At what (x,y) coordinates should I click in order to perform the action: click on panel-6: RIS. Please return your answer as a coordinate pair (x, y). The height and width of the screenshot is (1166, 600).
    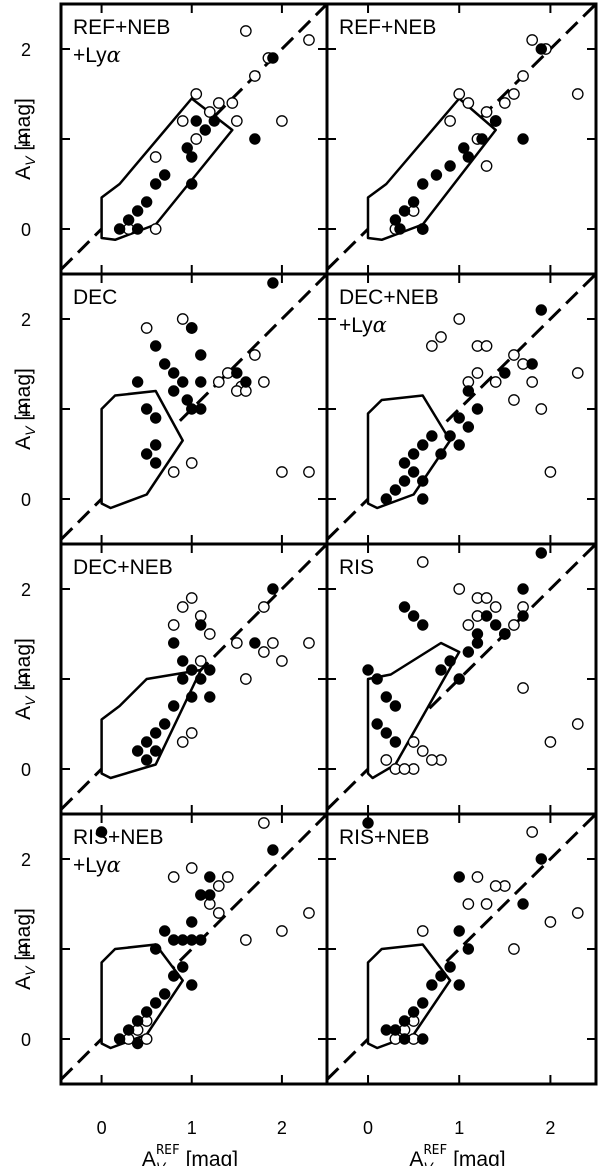
    Looking at the image, I should click on (461, 679).